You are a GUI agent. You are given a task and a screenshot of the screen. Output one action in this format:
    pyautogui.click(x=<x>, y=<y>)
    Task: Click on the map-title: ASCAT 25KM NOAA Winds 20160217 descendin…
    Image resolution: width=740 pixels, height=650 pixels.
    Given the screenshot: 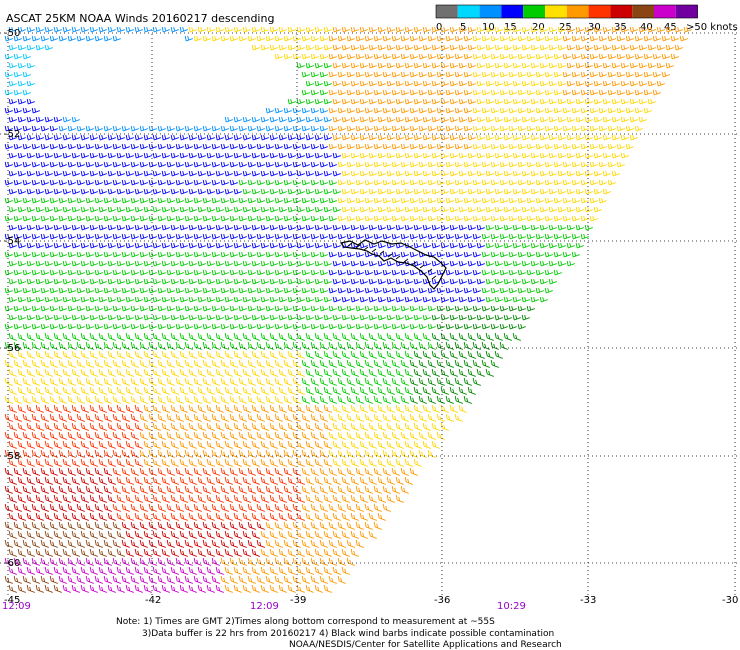 What is the action you would take?
    pyautogui.click(x=140, y=18)
    